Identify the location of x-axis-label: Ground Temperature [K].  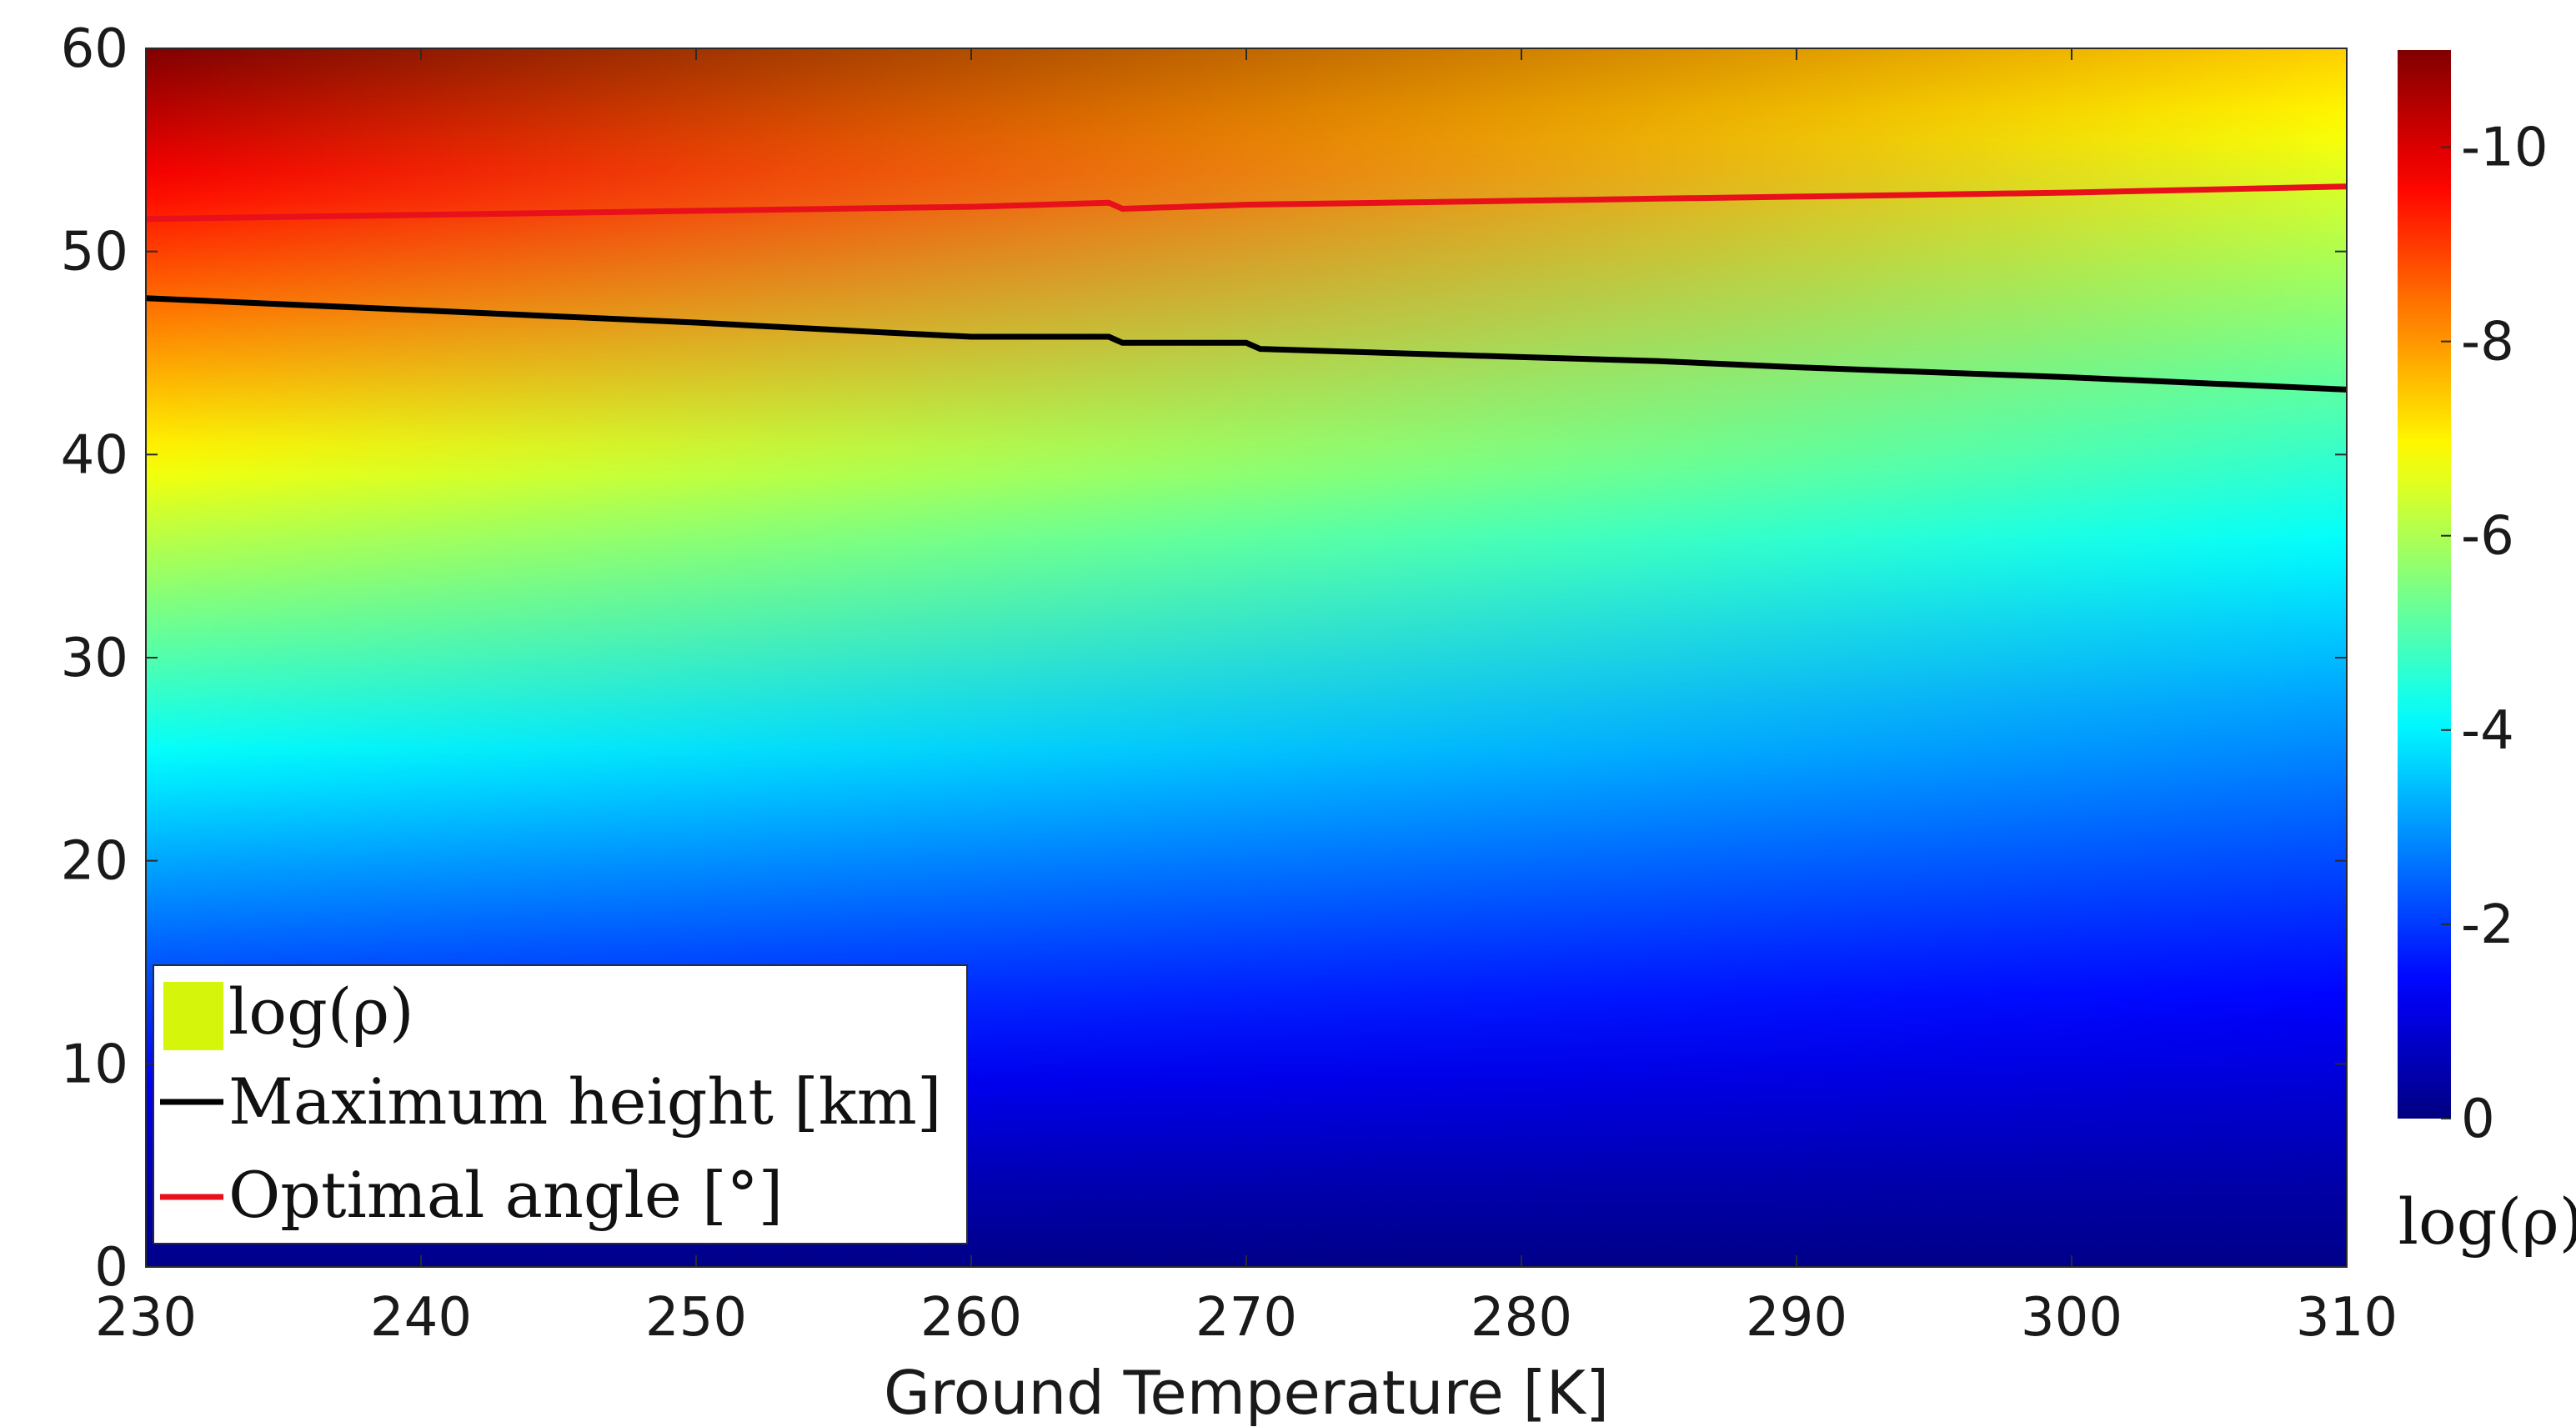
(1246, 1392).